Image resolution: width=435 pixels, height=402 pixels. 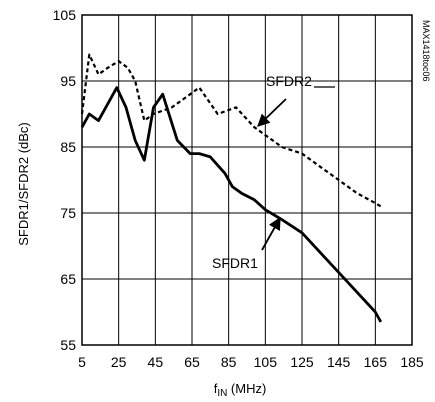 What do you see at coordinates (376, 362) in the screenshot?
I see `x-tick-label: 165` at bounding box center [376, 362].